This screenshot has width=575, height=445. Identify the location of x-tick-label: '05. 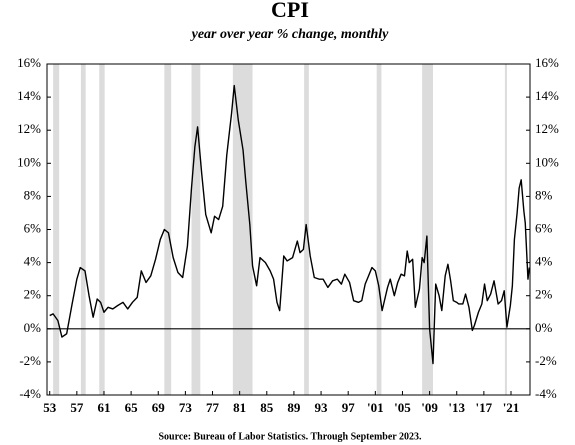
(402, 407).